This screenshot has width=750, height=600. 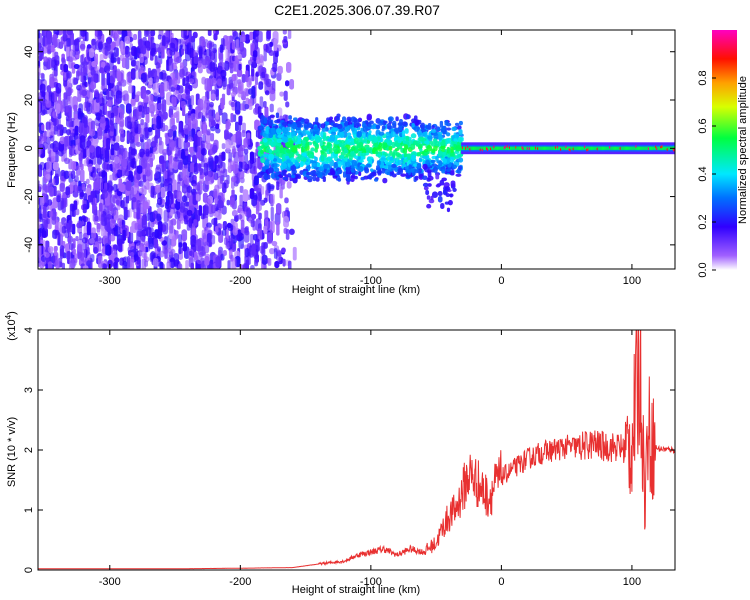 What do you see at coordinates (356, 590) in the screenshot?
I see `snr-x-axis-title: Height of straight line (km)` at bounding box center [356, 590].